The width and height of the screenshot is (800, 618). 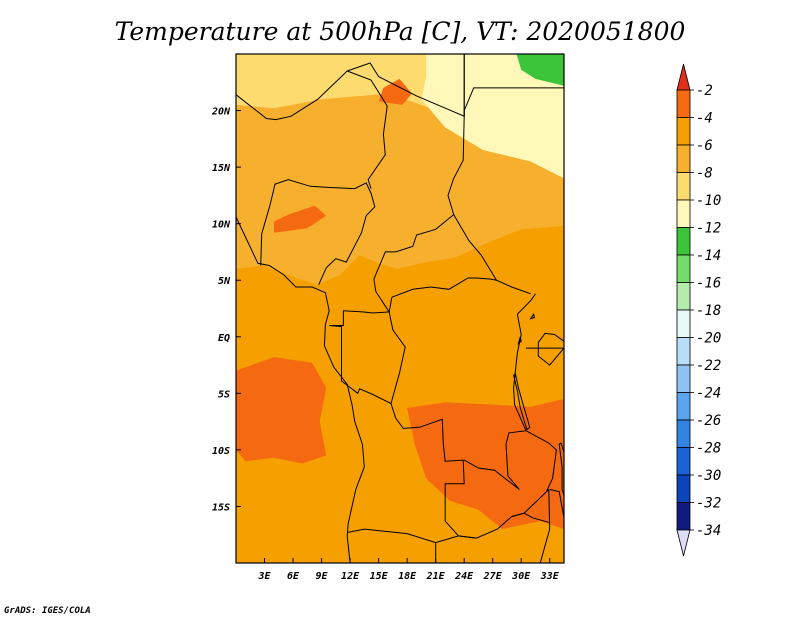 What do you see at coordinates (708, 531) in the screenshot?
I see `colorbar-label: -34` at bounding box center [708, 531].